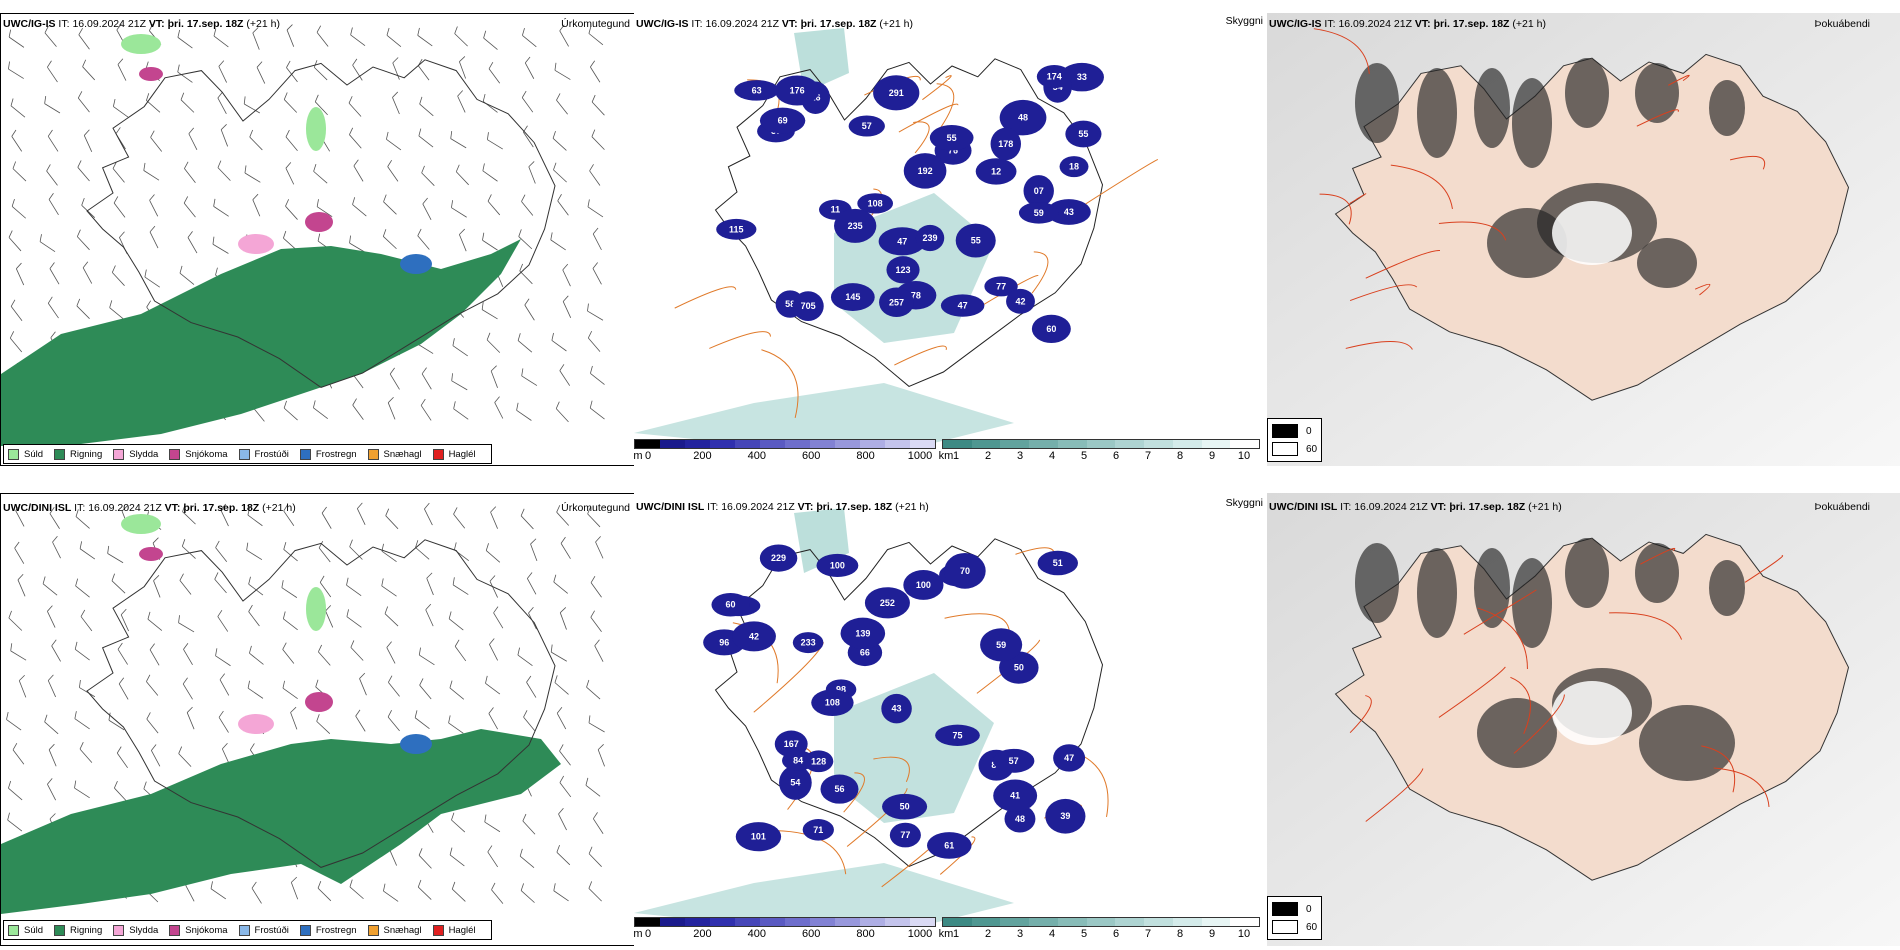 The height and width of the screenshot is (950, 1900). I want to click on cloud-base-label: 12, so click(996, 171).